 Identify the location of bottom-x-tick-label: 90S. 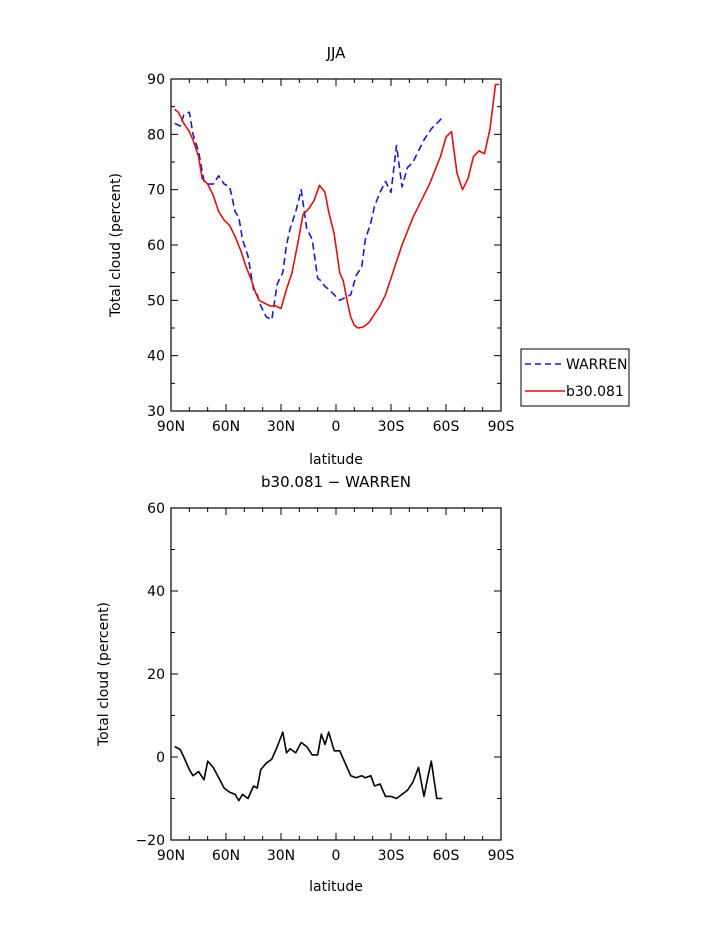
(501, 856).